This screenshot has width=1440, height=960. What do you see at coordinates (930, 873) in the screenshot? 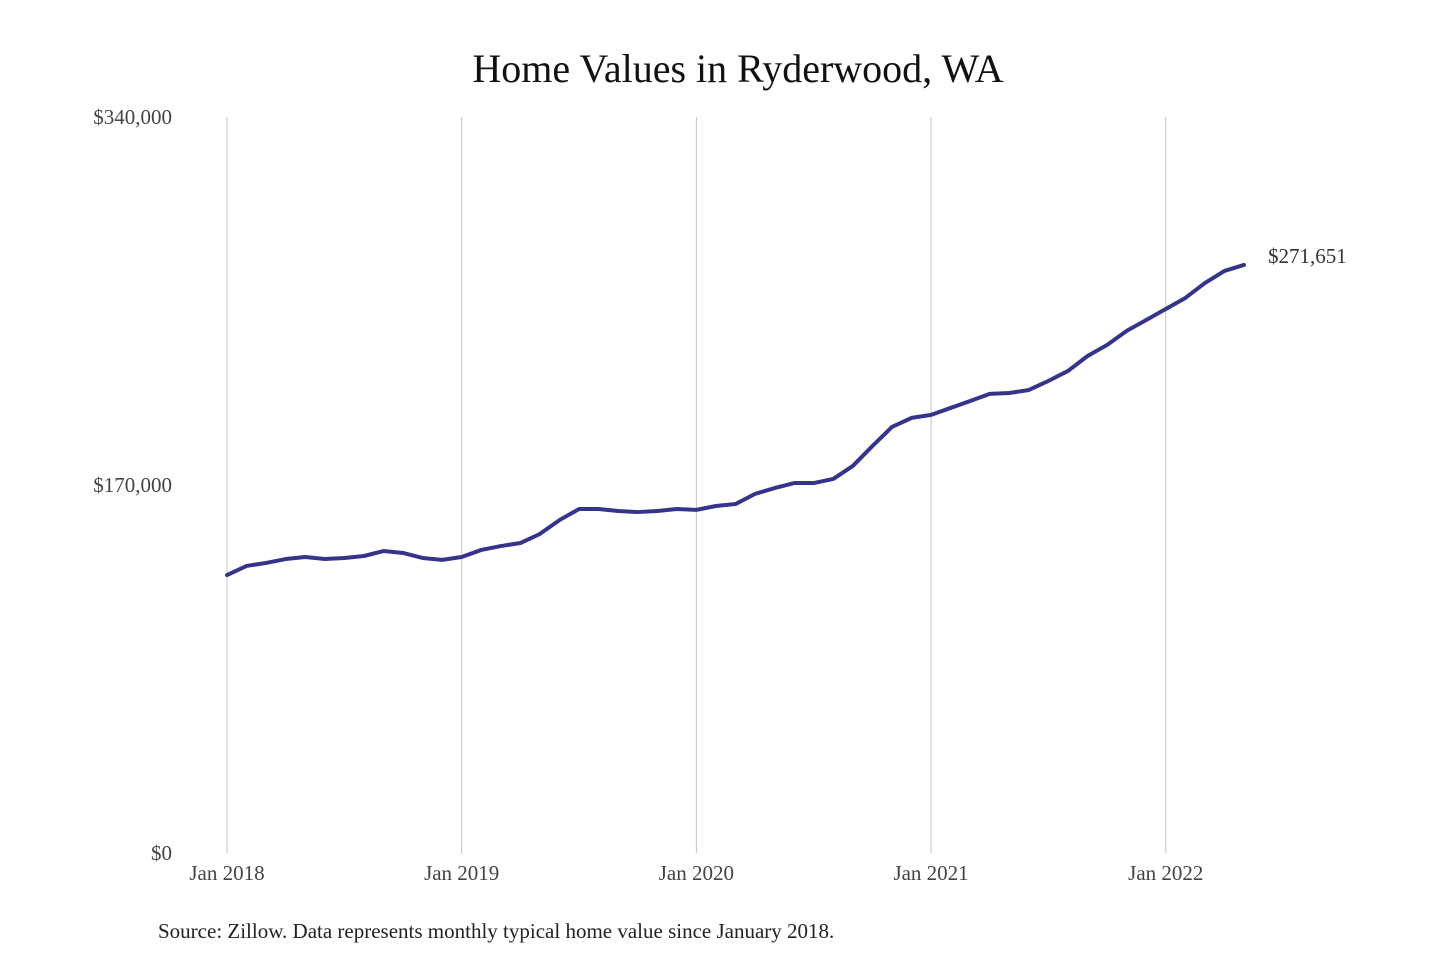
I see `x-tick-label: Jan 2021` at bounding box center [930, 873].